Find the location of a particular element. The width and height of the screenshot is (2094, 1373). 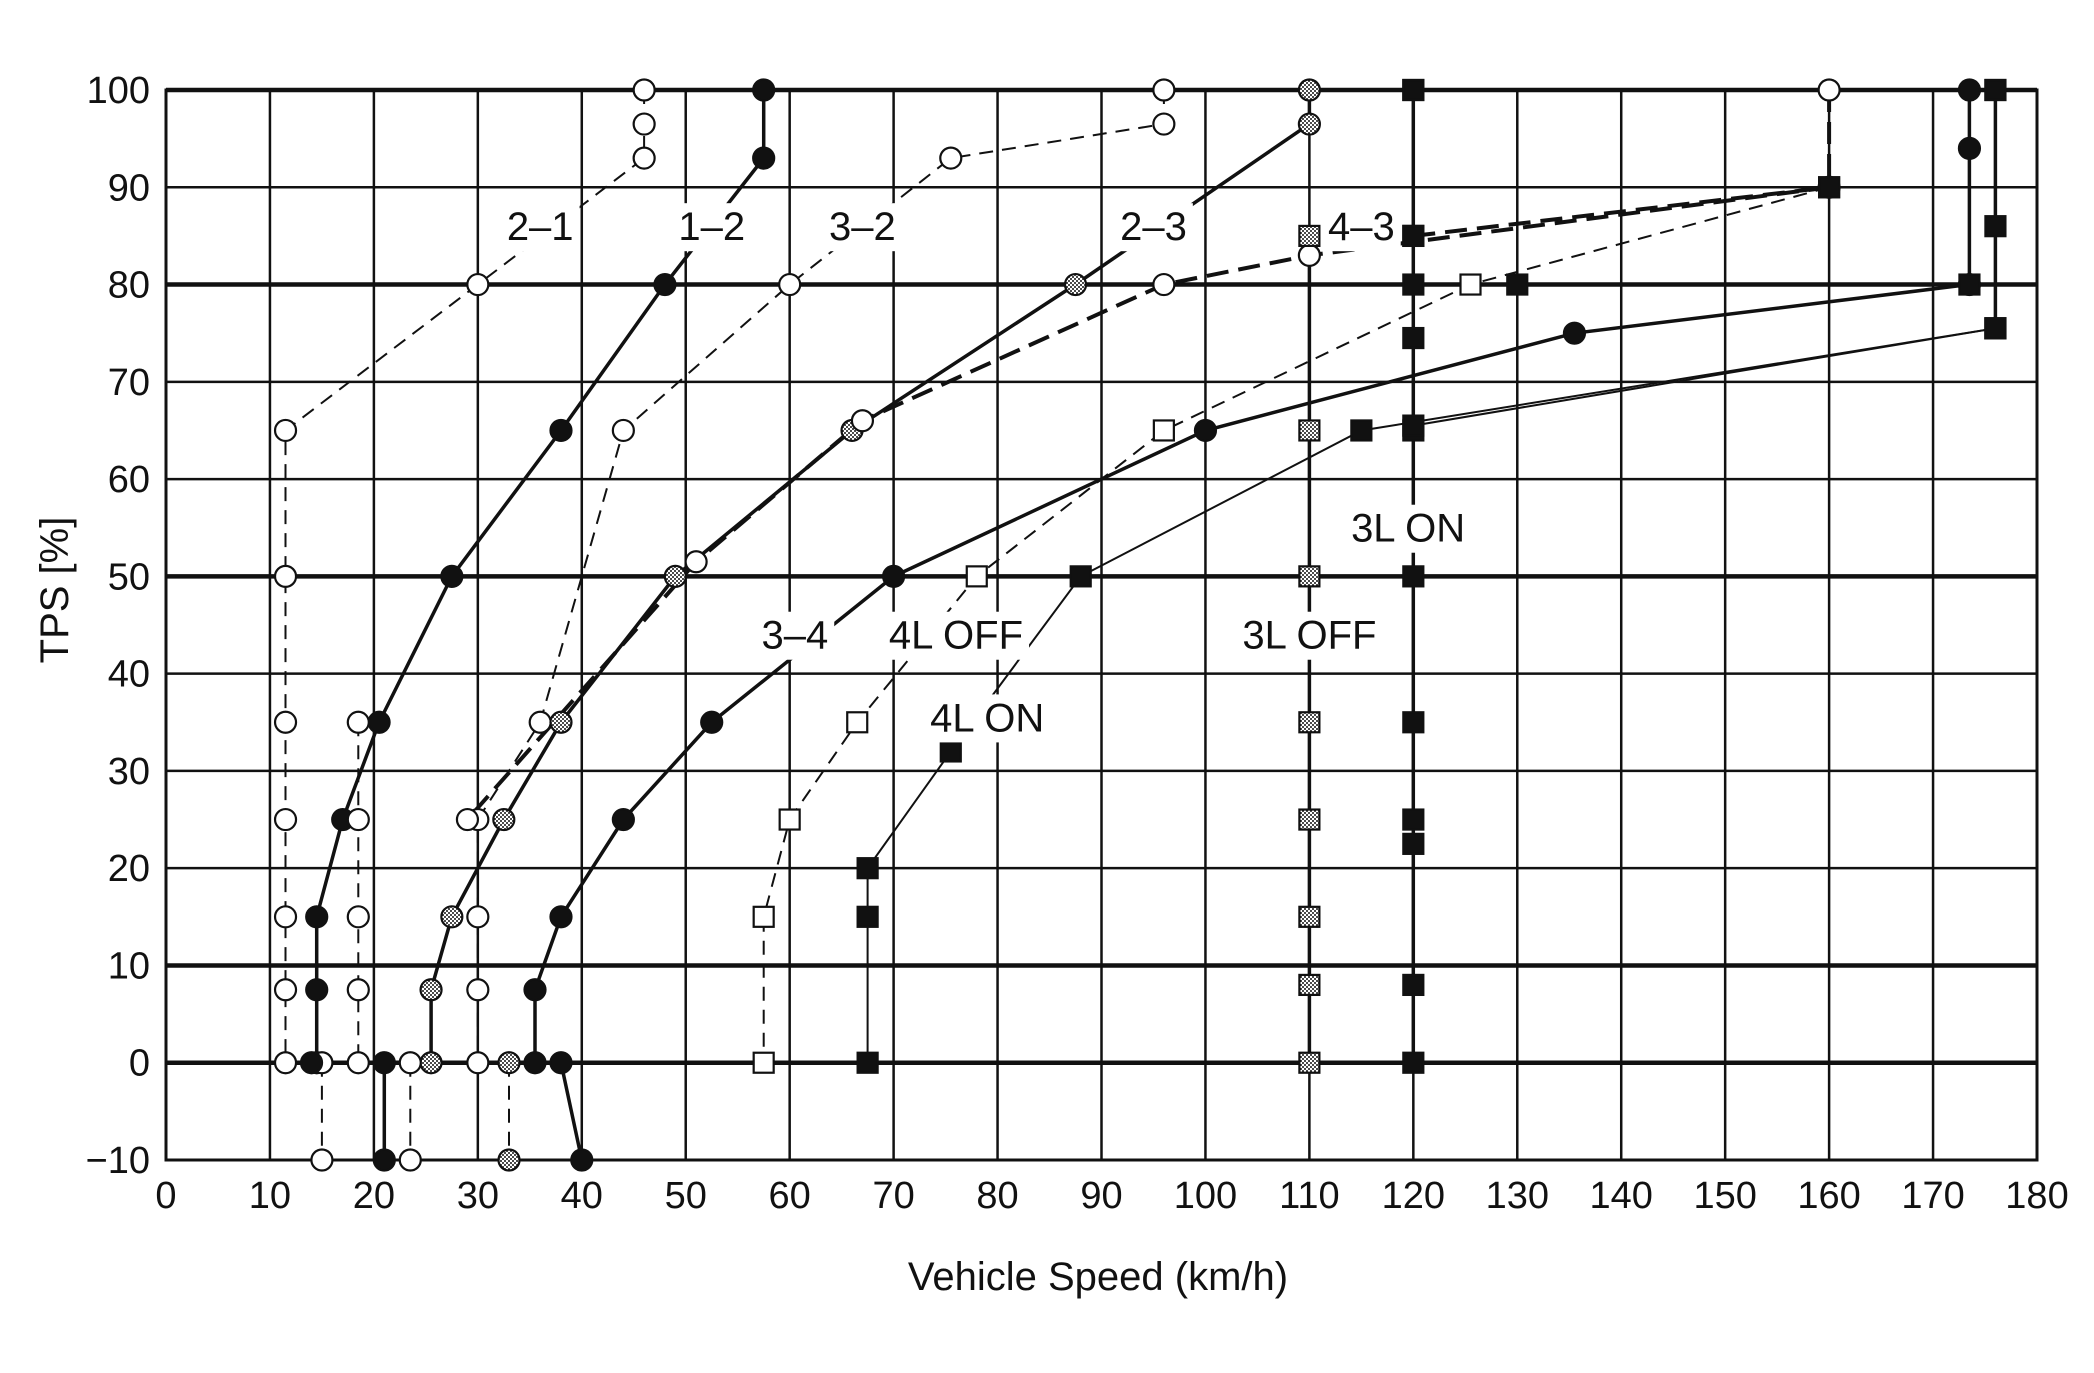

annotation-label-9: 3L ON is located at coordinates (1408, 529).